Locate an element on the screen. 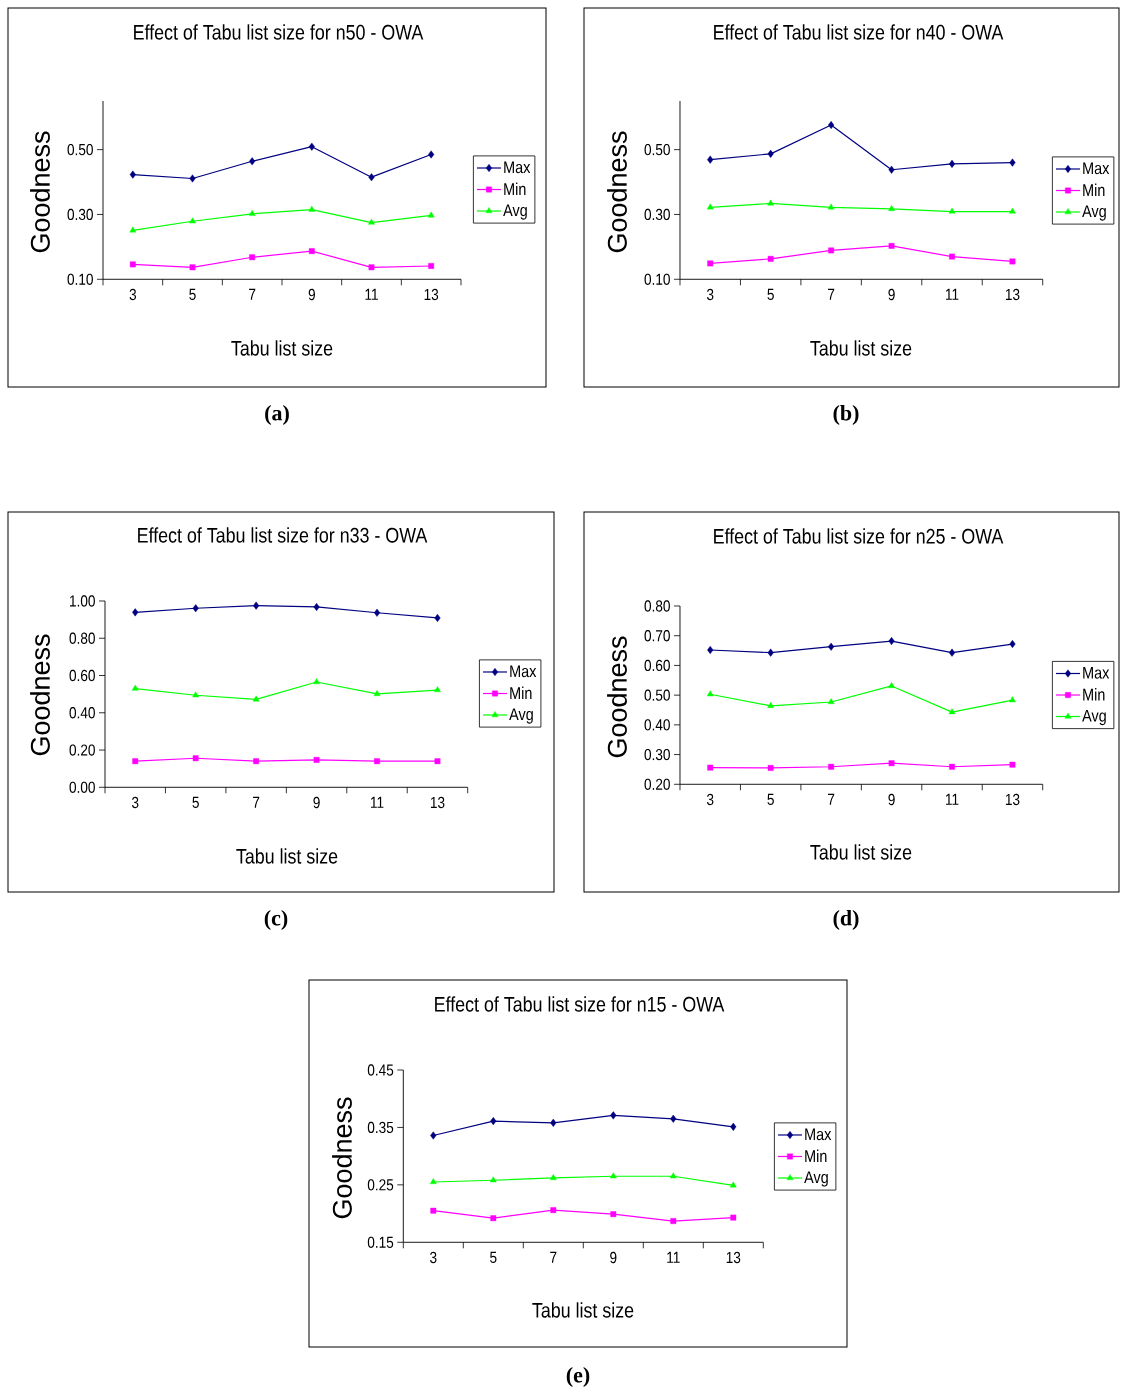 The image size is (1122, 1393). y-tick-label: 0.50 is located at coordinates (80, 149).